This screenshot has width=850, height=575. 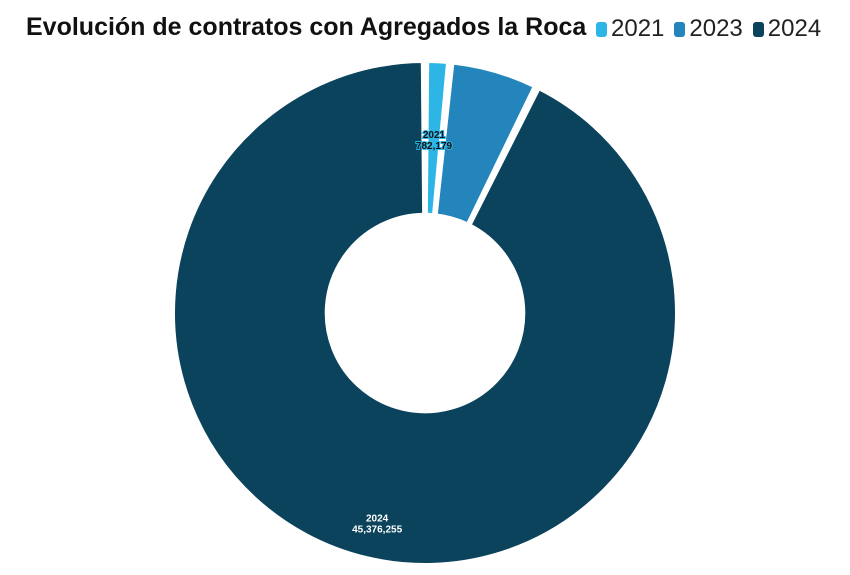 I want to click on legend-swatch-2021, so click(x=601, y=29).